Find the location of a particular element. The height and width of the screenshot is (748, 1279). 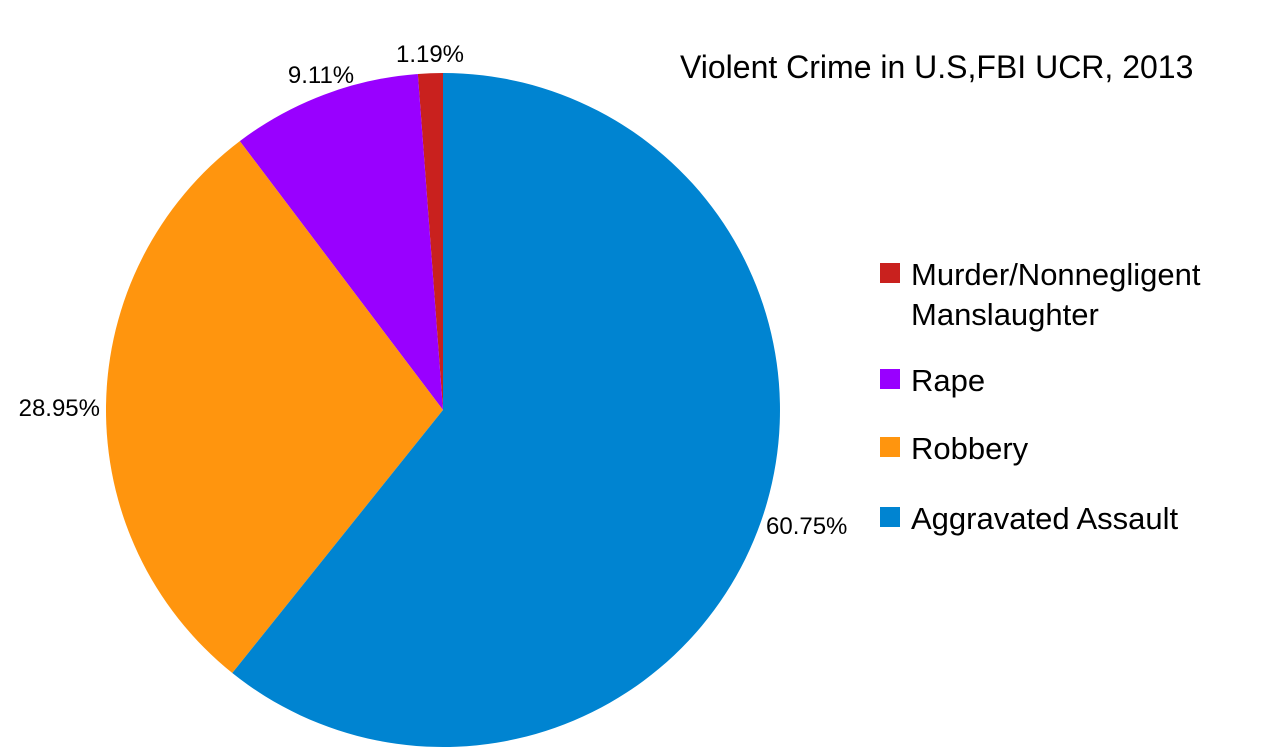

legend-label-murder: Murder/Nonnegligent Manslaughter is located at coordinates (1056, 294).